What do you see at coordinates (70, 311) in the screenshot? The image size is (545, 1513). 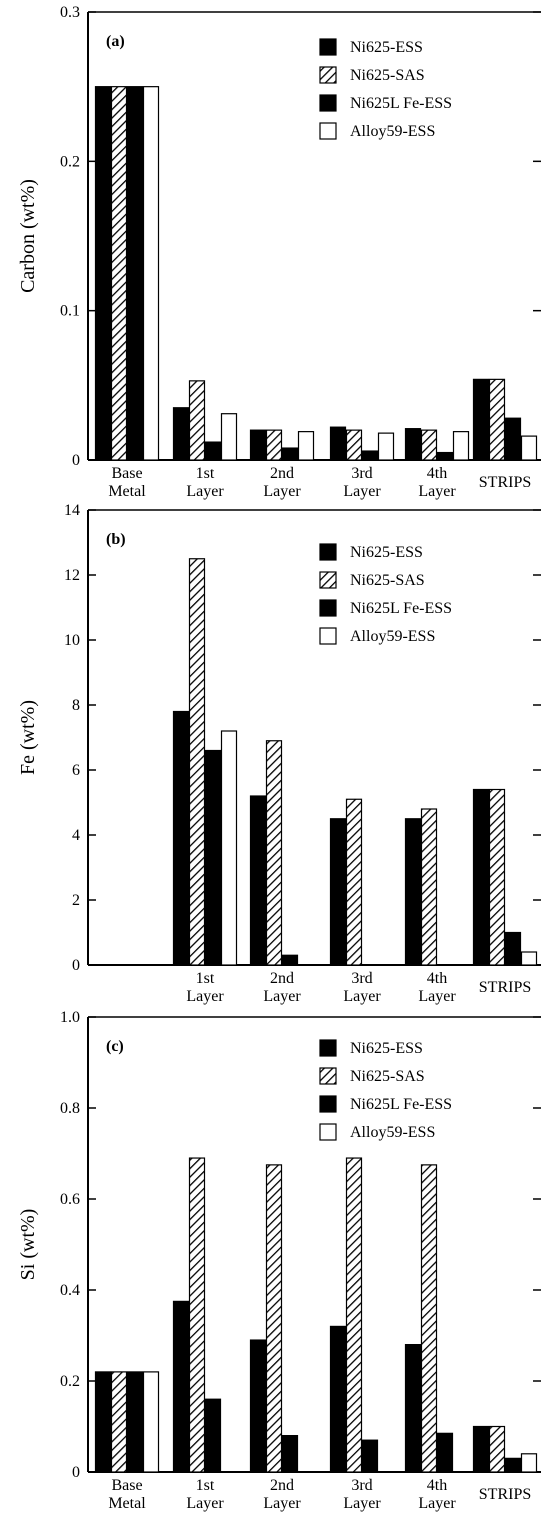 I see `y-tick-label: 0.1` at bounding box center [70, 311].